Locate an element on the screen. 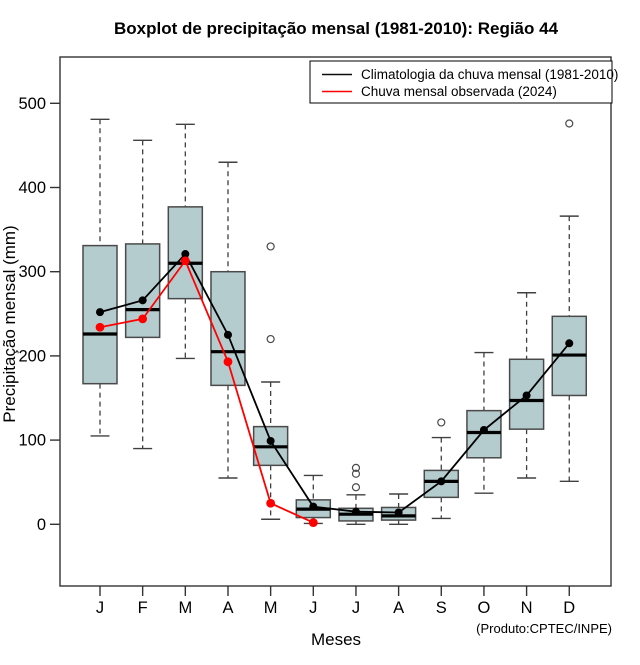 Image resolution: width=640 pixels, height=665 pixels. y-tick-label-500: 500 is located at coordinates (32, 104).